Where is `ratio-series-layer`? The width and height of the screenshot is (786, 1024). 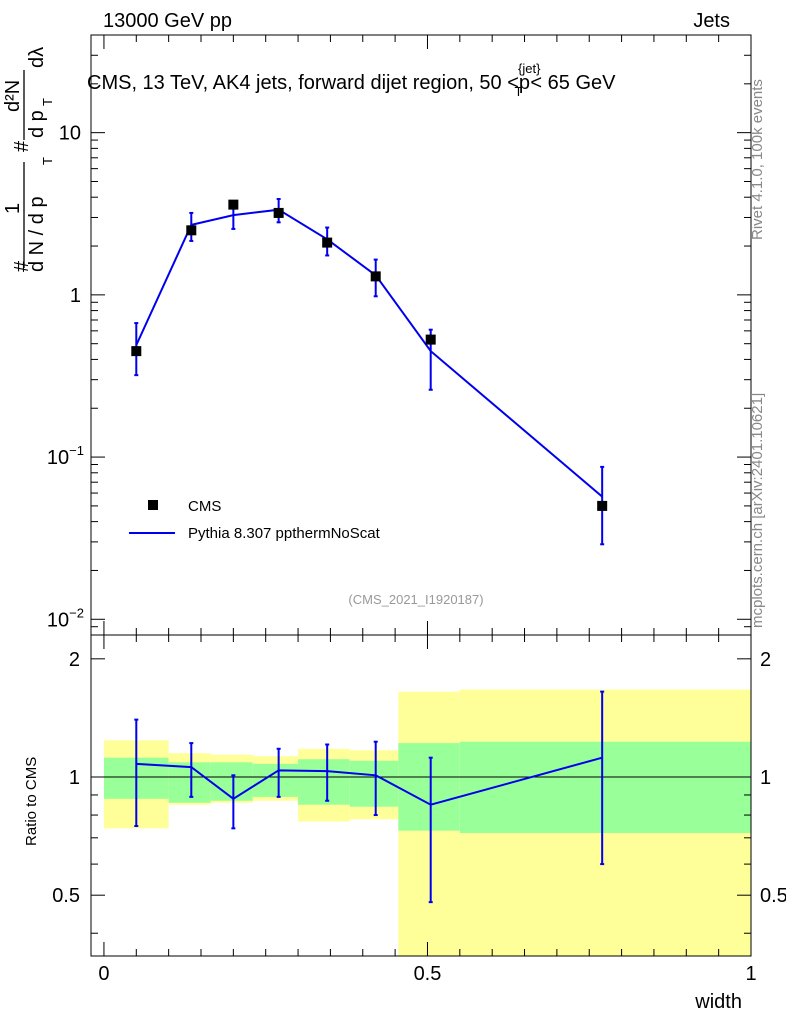 ratio-series-layer is located at coordinates (369, 797).